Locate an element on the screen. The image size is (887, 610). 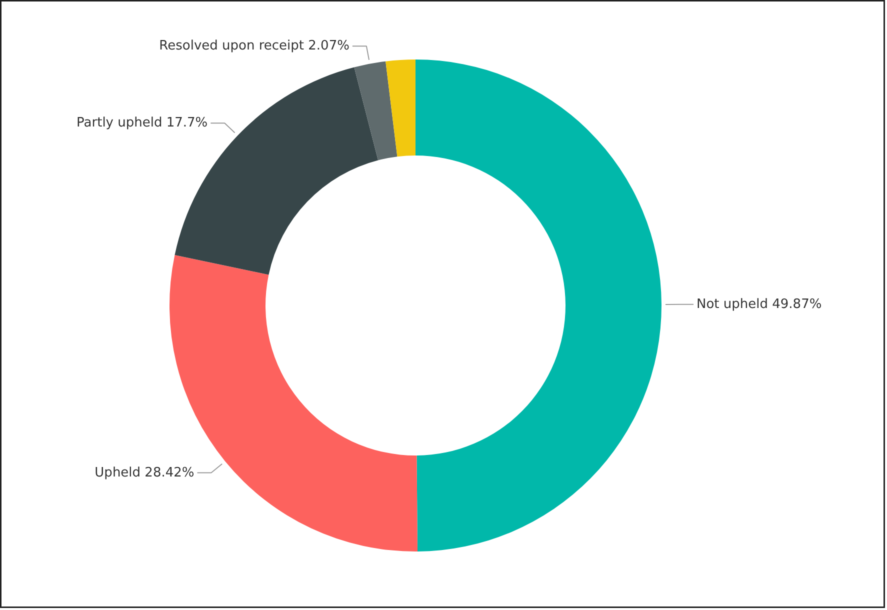
slice-label: Not upheld 49.87% is located at coordinates (759, 304).